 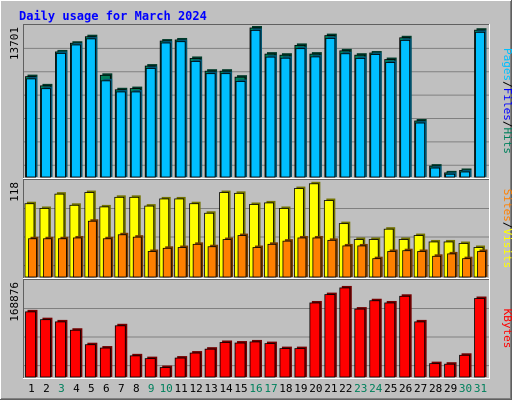 What do you see at coordinates (285, 388) in the screenshot?
I see `x-tick-label-day-18: 18` at bounding box center [285, 388].